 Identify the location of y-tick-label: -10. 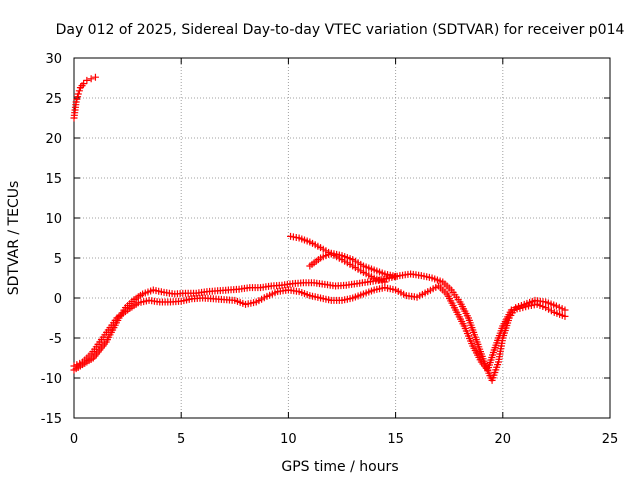
(51, 379).